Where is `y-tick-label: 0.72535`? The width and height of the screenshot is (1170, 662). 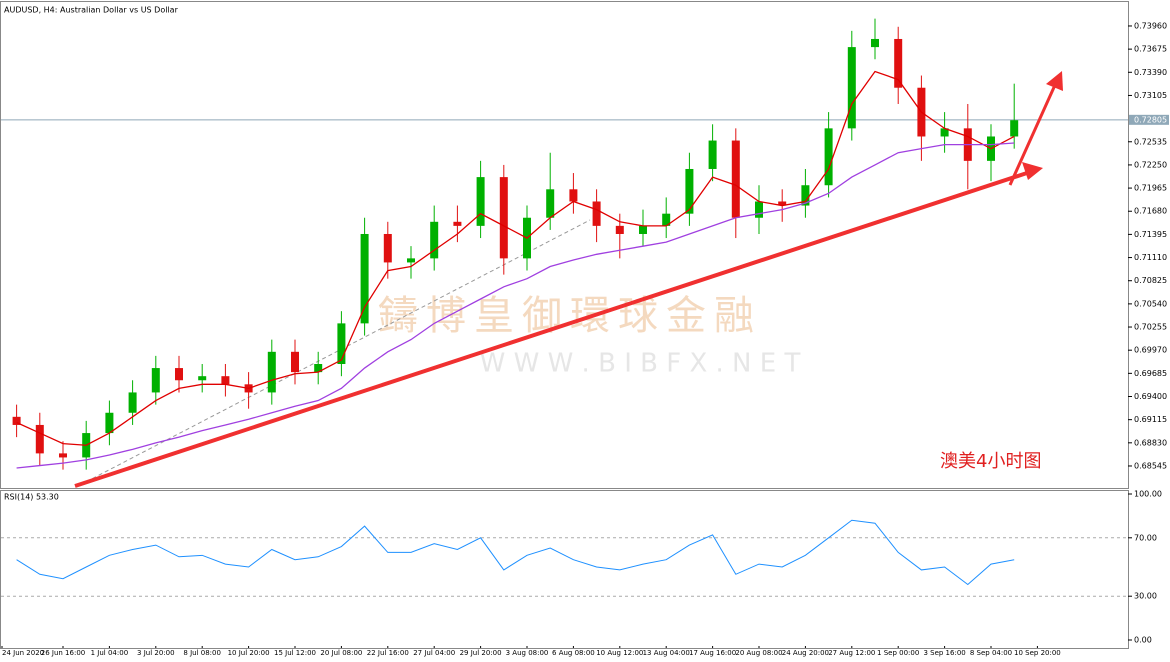
y-tick-label: 0.72535 is located at coordinates (1150, 141).